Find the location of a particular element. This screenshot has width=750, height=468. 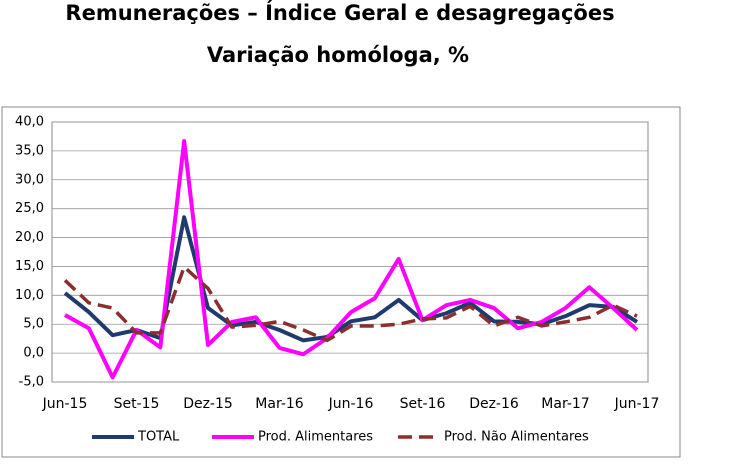

y-tick-label: 0,0 is located at coordinates (33, 353).